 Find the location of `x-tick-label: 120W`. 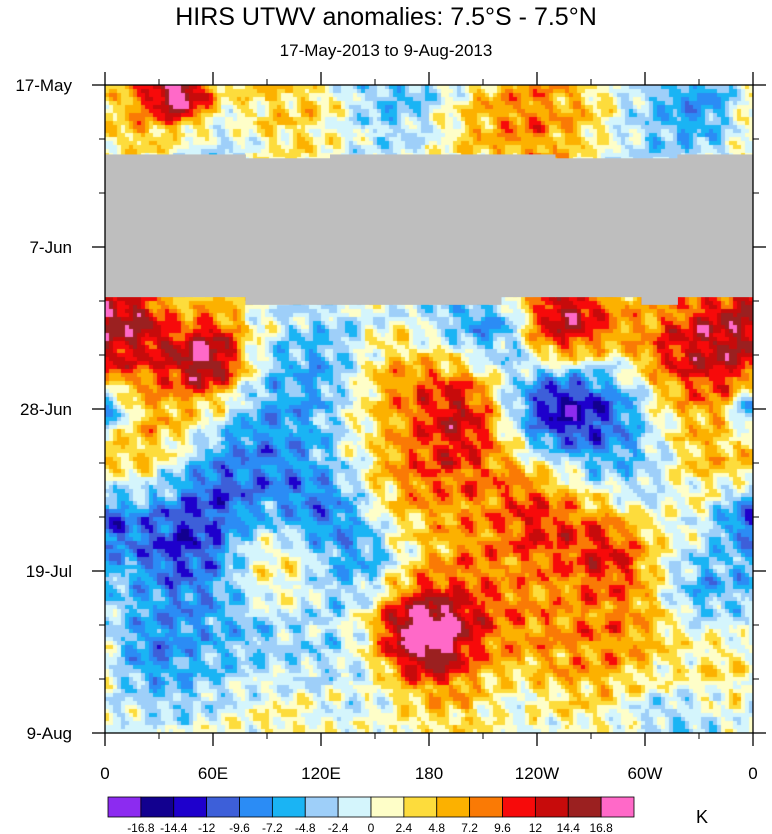

x-tick-label: 120W is located at coordinates (537, 773).